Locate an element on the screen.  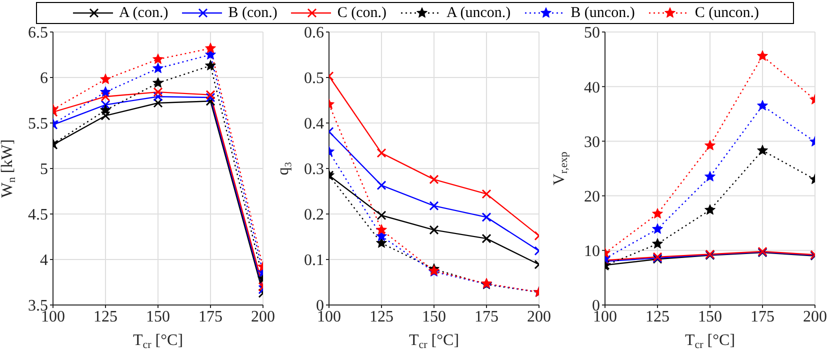
legend-label: B (con.) is located at coordinates (253, 13).